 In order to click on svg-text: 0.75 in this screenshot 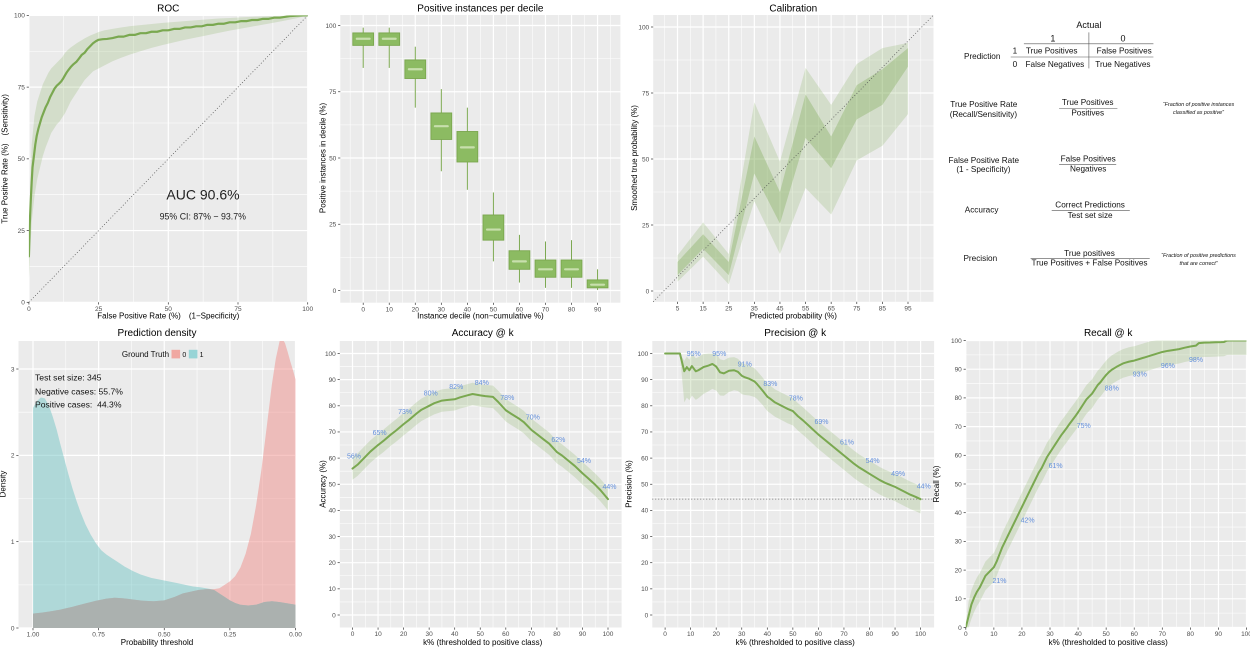, I will do `click(98, 635)`.